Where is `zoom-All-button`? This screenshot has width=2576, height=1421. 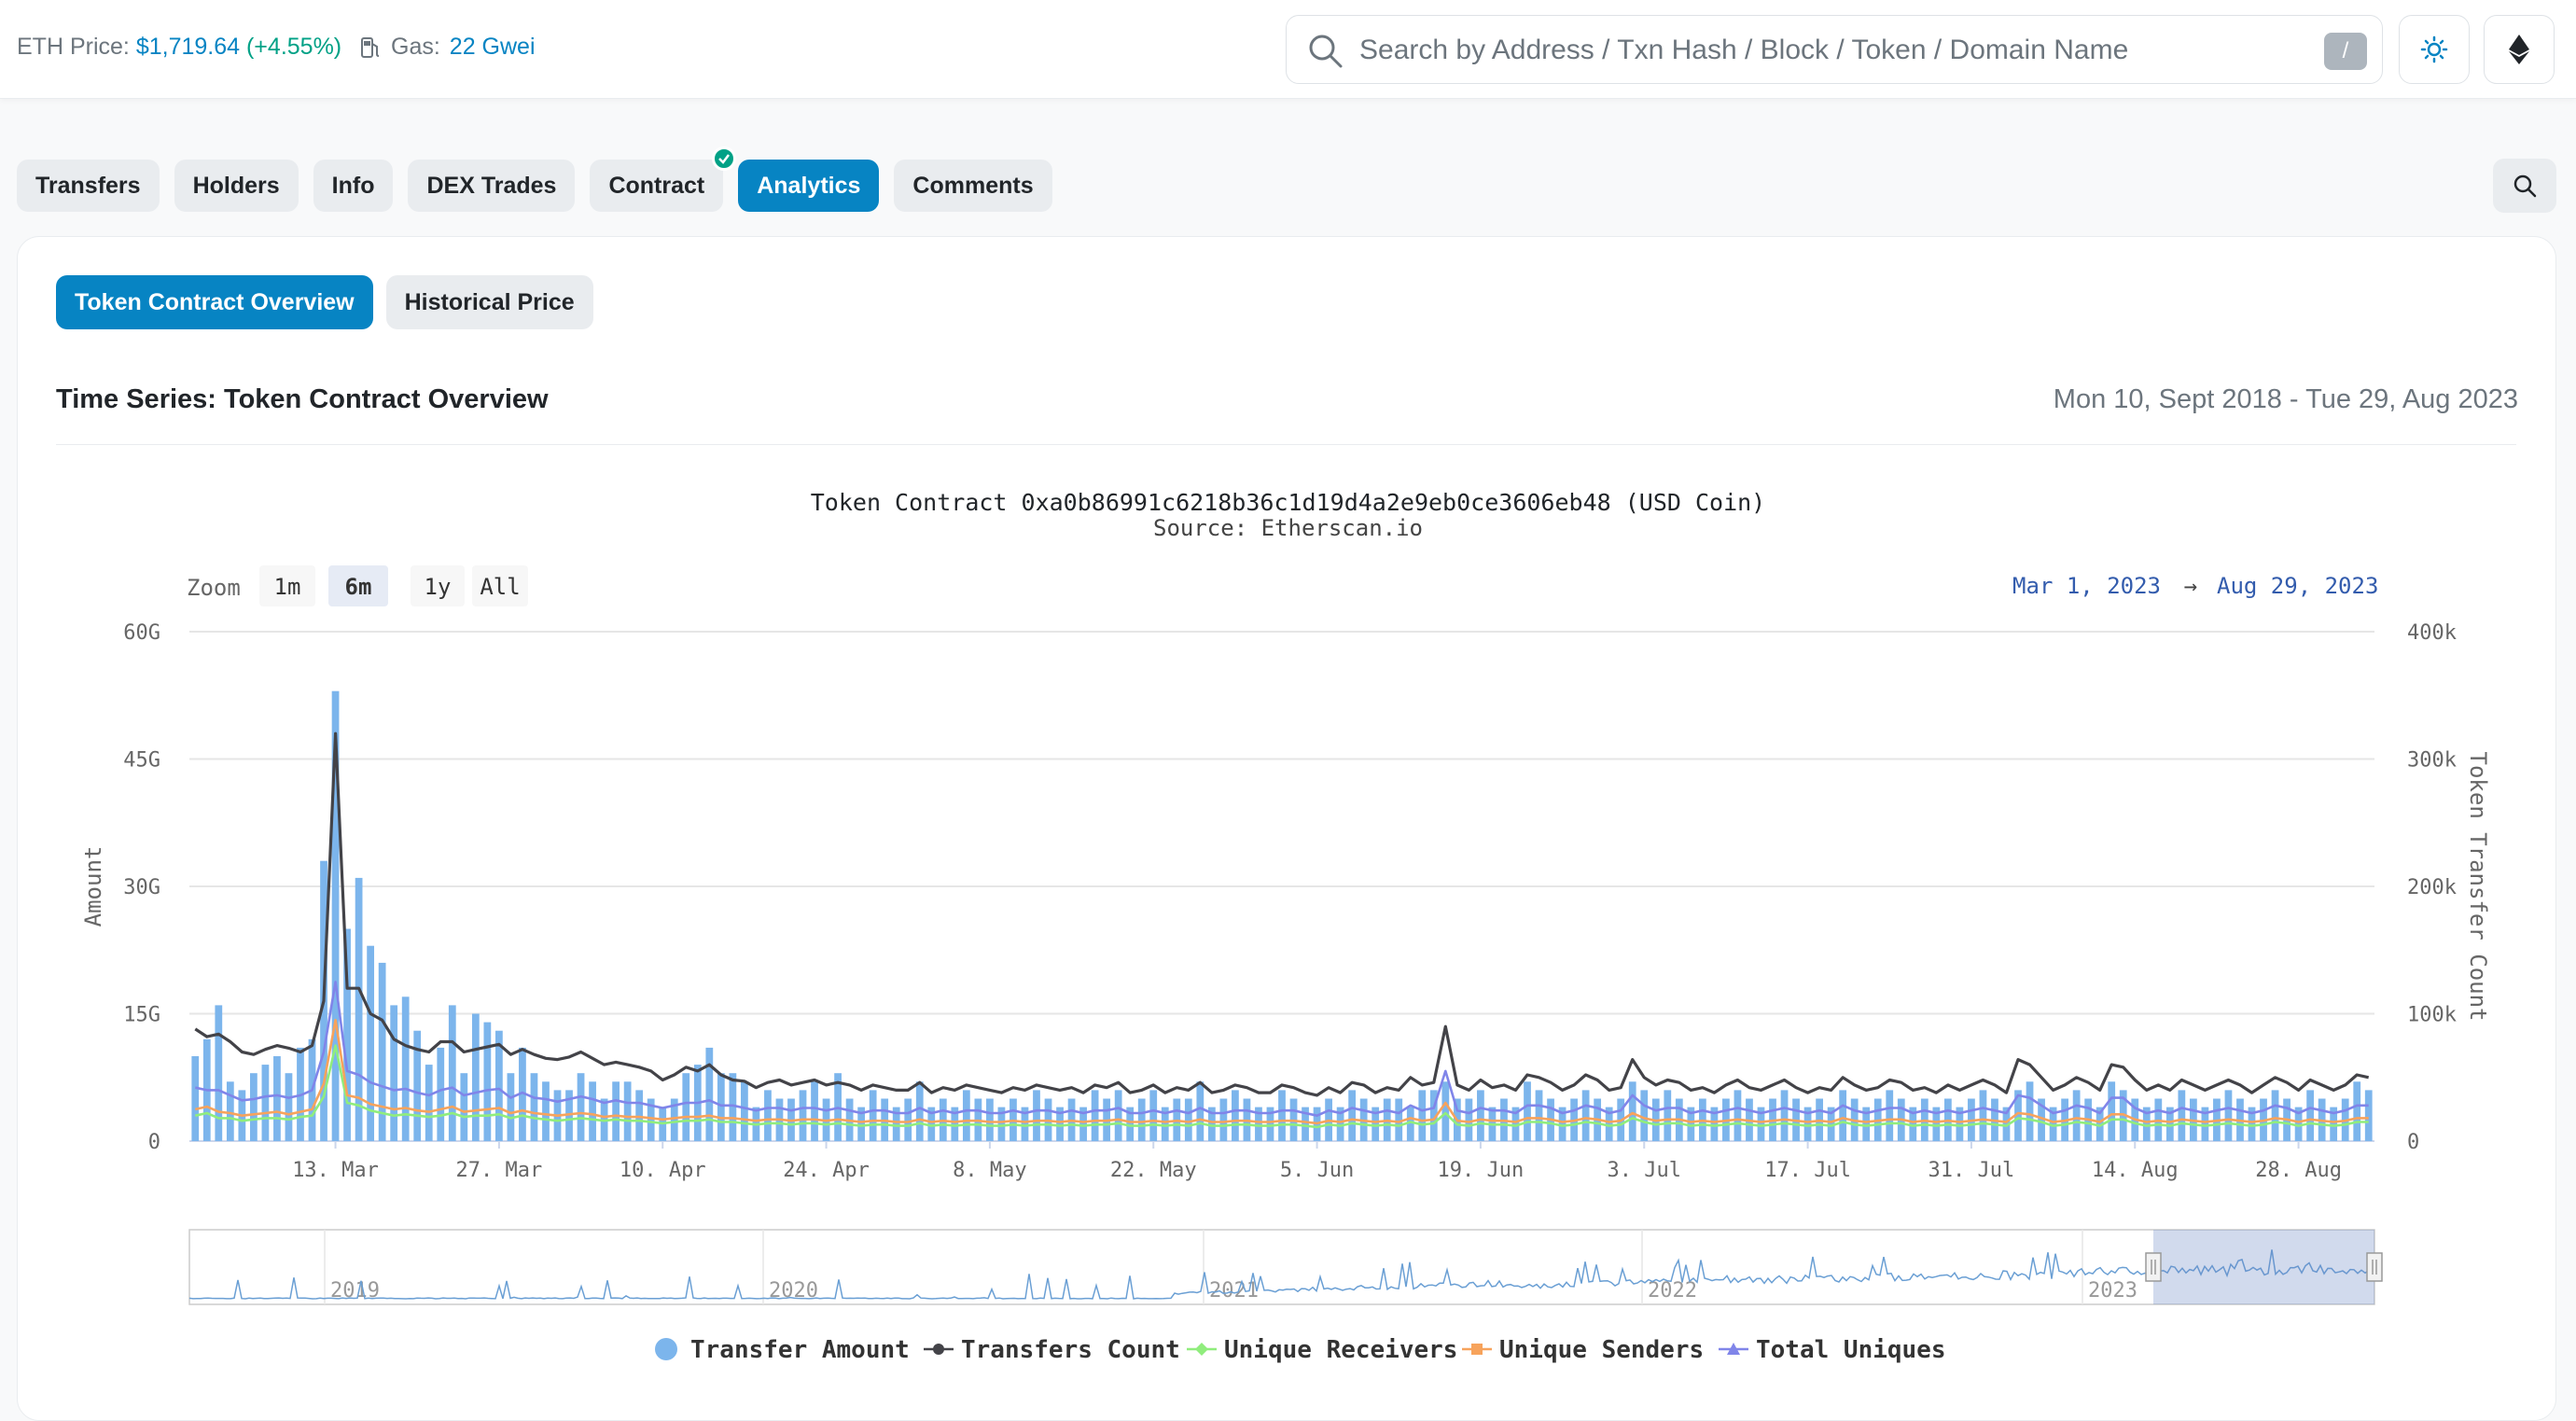
zoom-All-button is located at coordinates (500, 586).